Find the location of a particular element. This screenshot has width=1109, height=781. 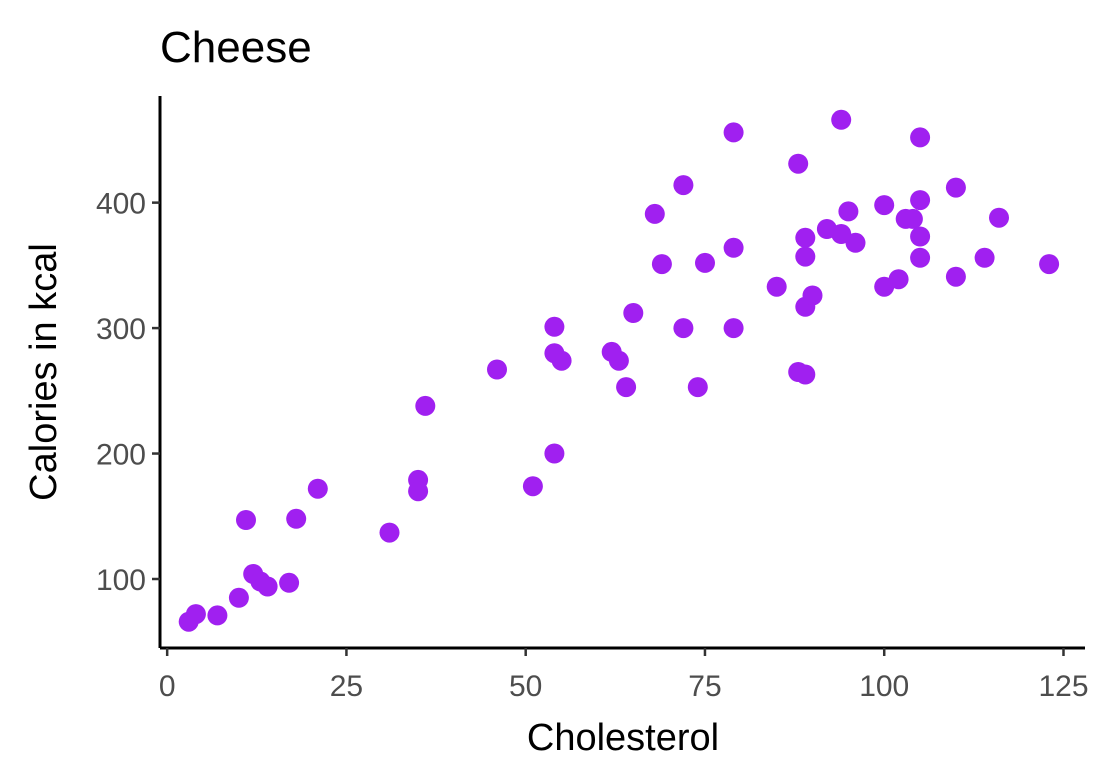

chart-title: Cheese is located at coordinates (236, 47).